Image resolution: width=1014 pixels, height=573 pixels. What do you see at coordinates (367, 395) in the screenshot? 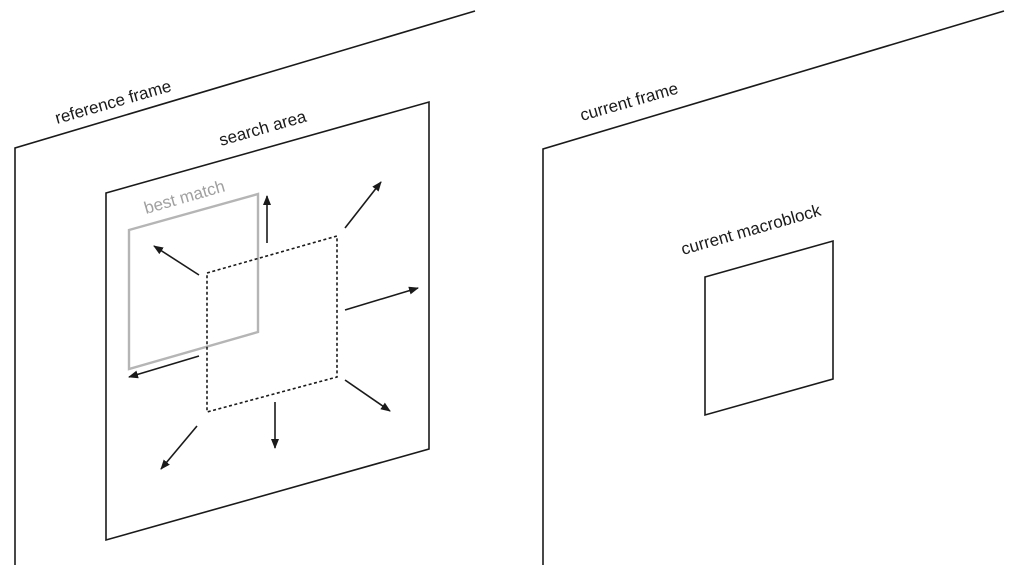
I see `arrow-down-right` at bounding box center [367, 395].